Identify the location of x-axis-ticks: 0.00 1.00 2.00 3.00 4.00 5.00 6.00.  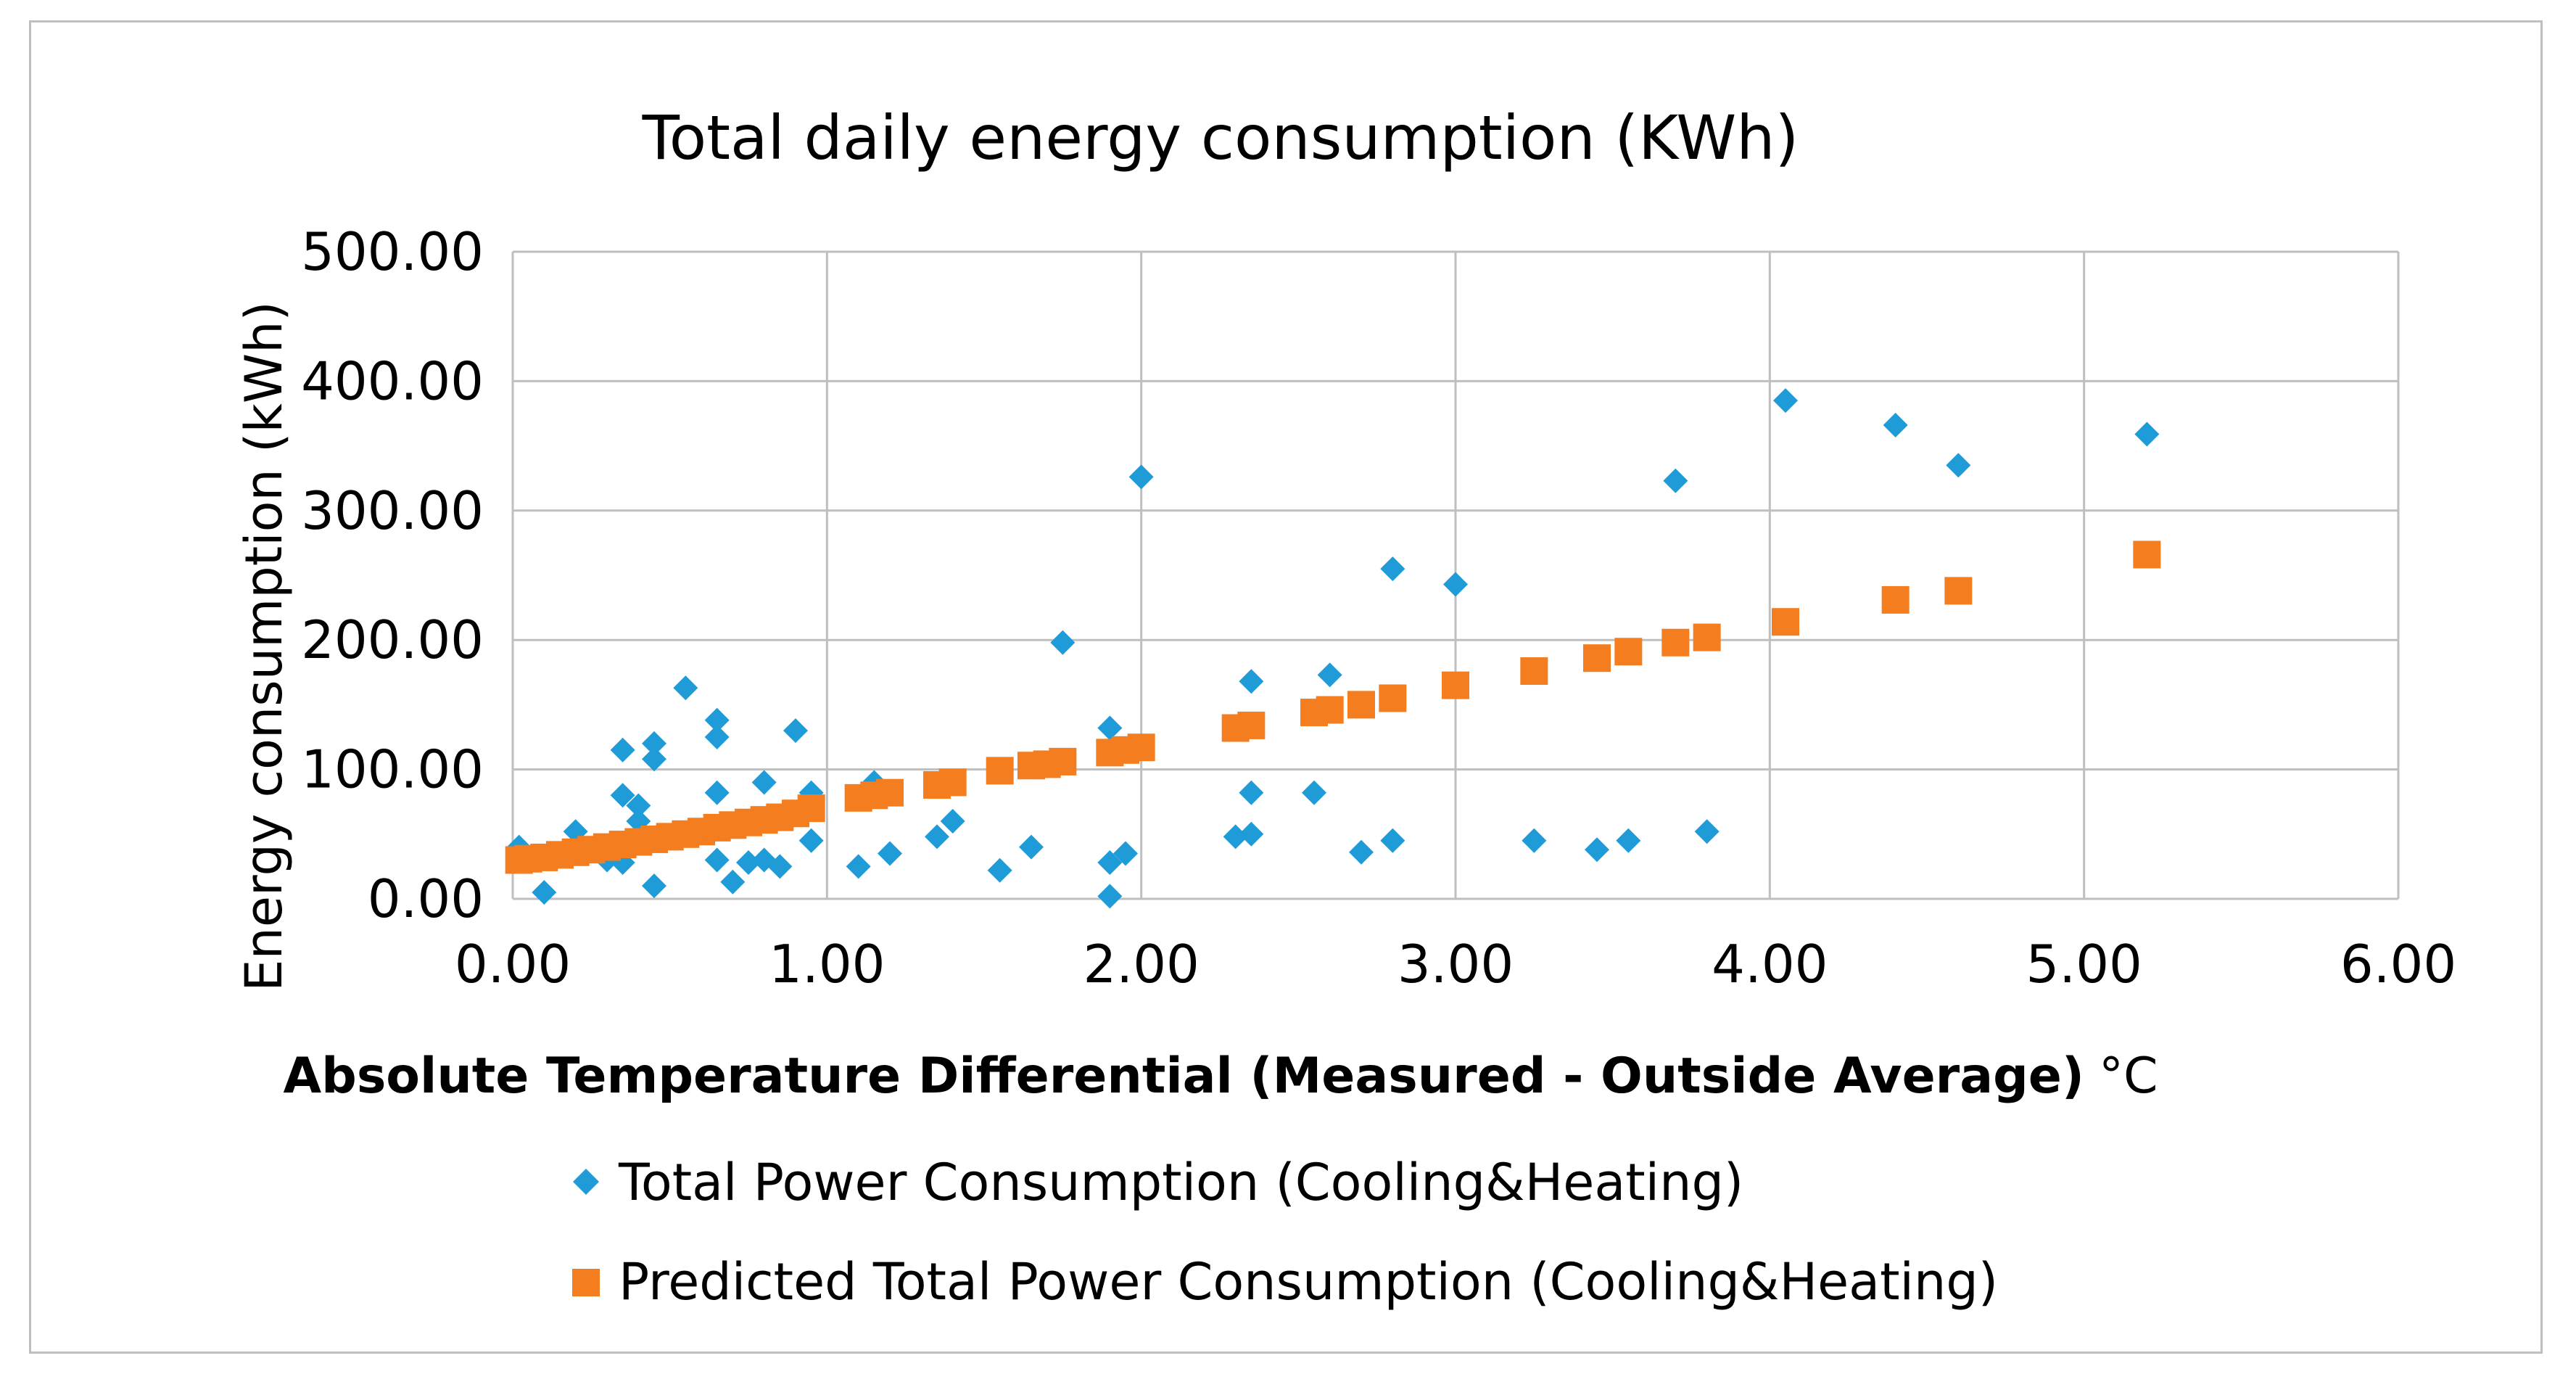
(1455, 964).